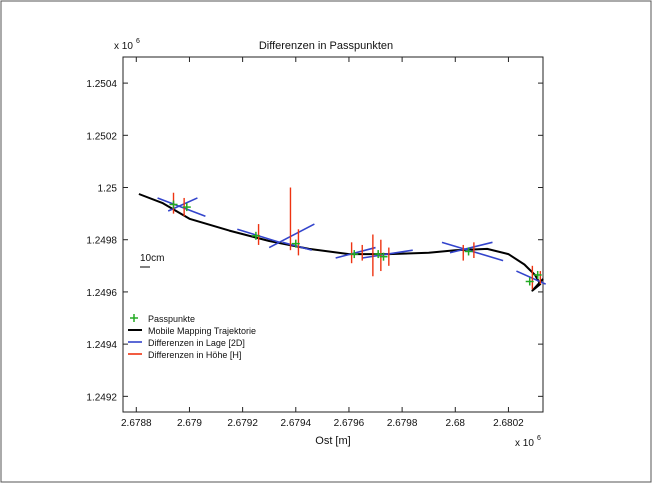 Image resolution: width=652 pixels, height=483 pixels. What do you see at coordinates (101, 293) in the screenshot?
I see `y-tick-label: 1.2496` at bounding box center [101, 293].